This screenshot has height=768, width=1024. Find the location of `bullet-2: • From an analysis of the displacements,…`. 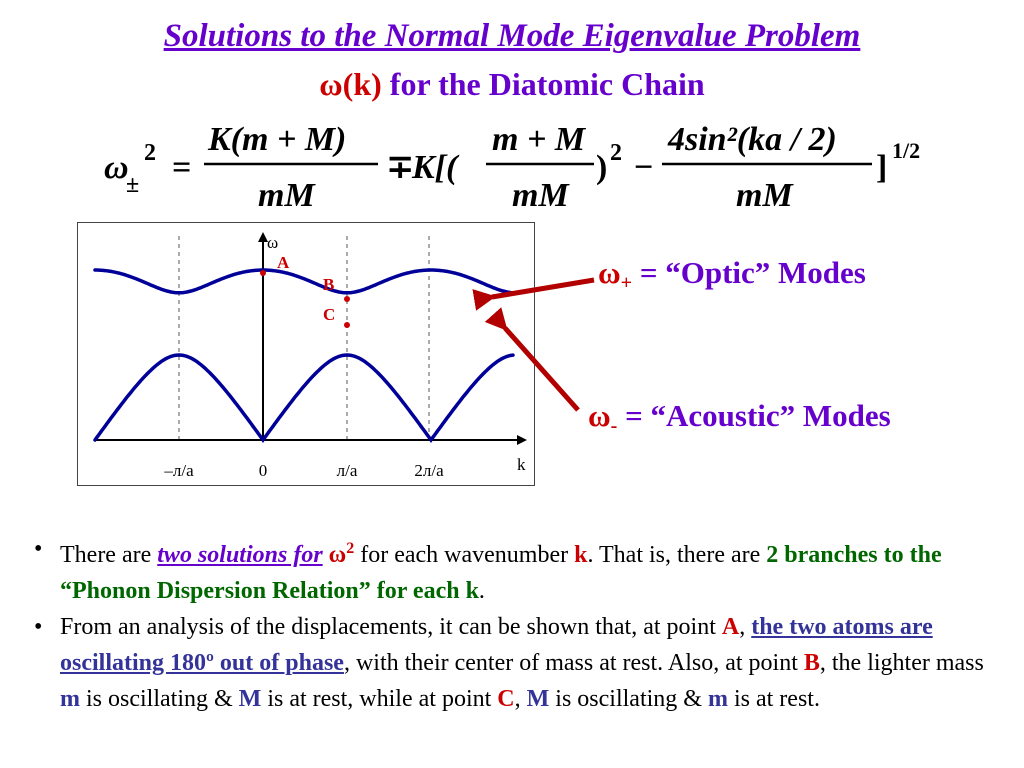

bullet-2: • From an analysis of the displacements,… is located at coordinates (515, 663).